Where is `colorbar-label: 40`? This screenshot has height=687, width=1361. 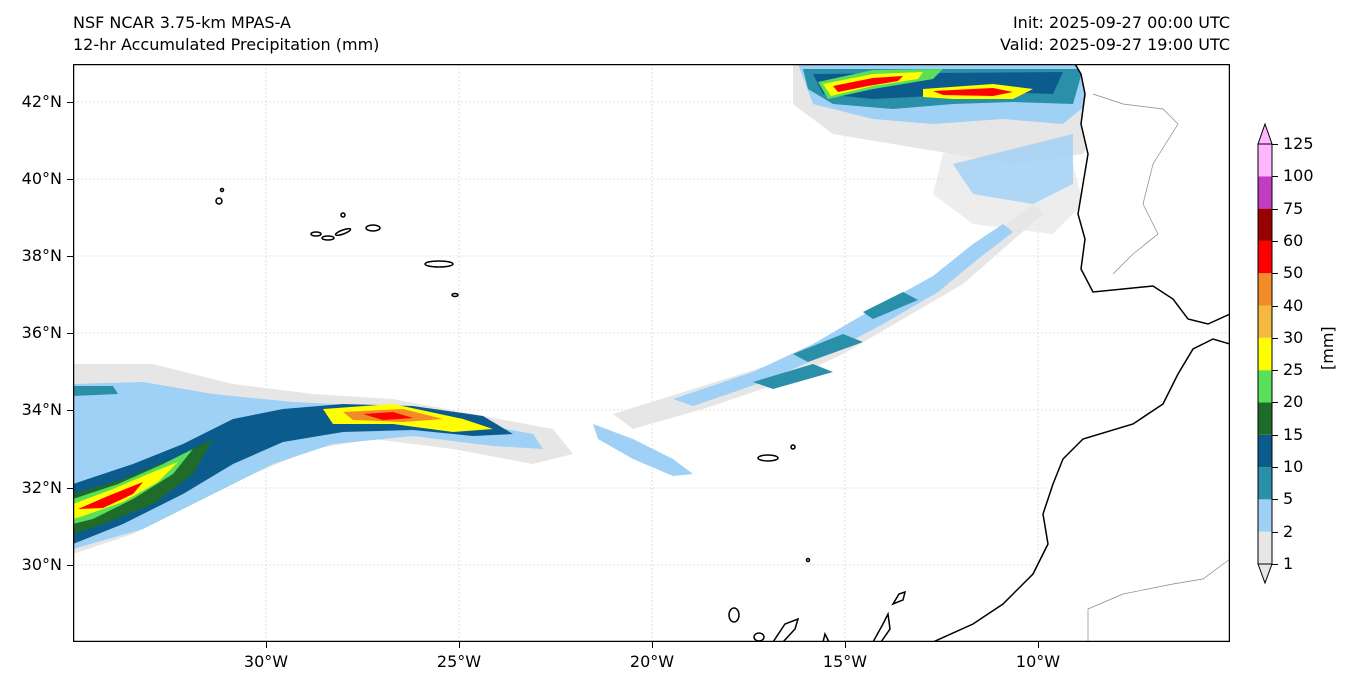 colorbar-label: 40 is located at coordinates (1293, 305).